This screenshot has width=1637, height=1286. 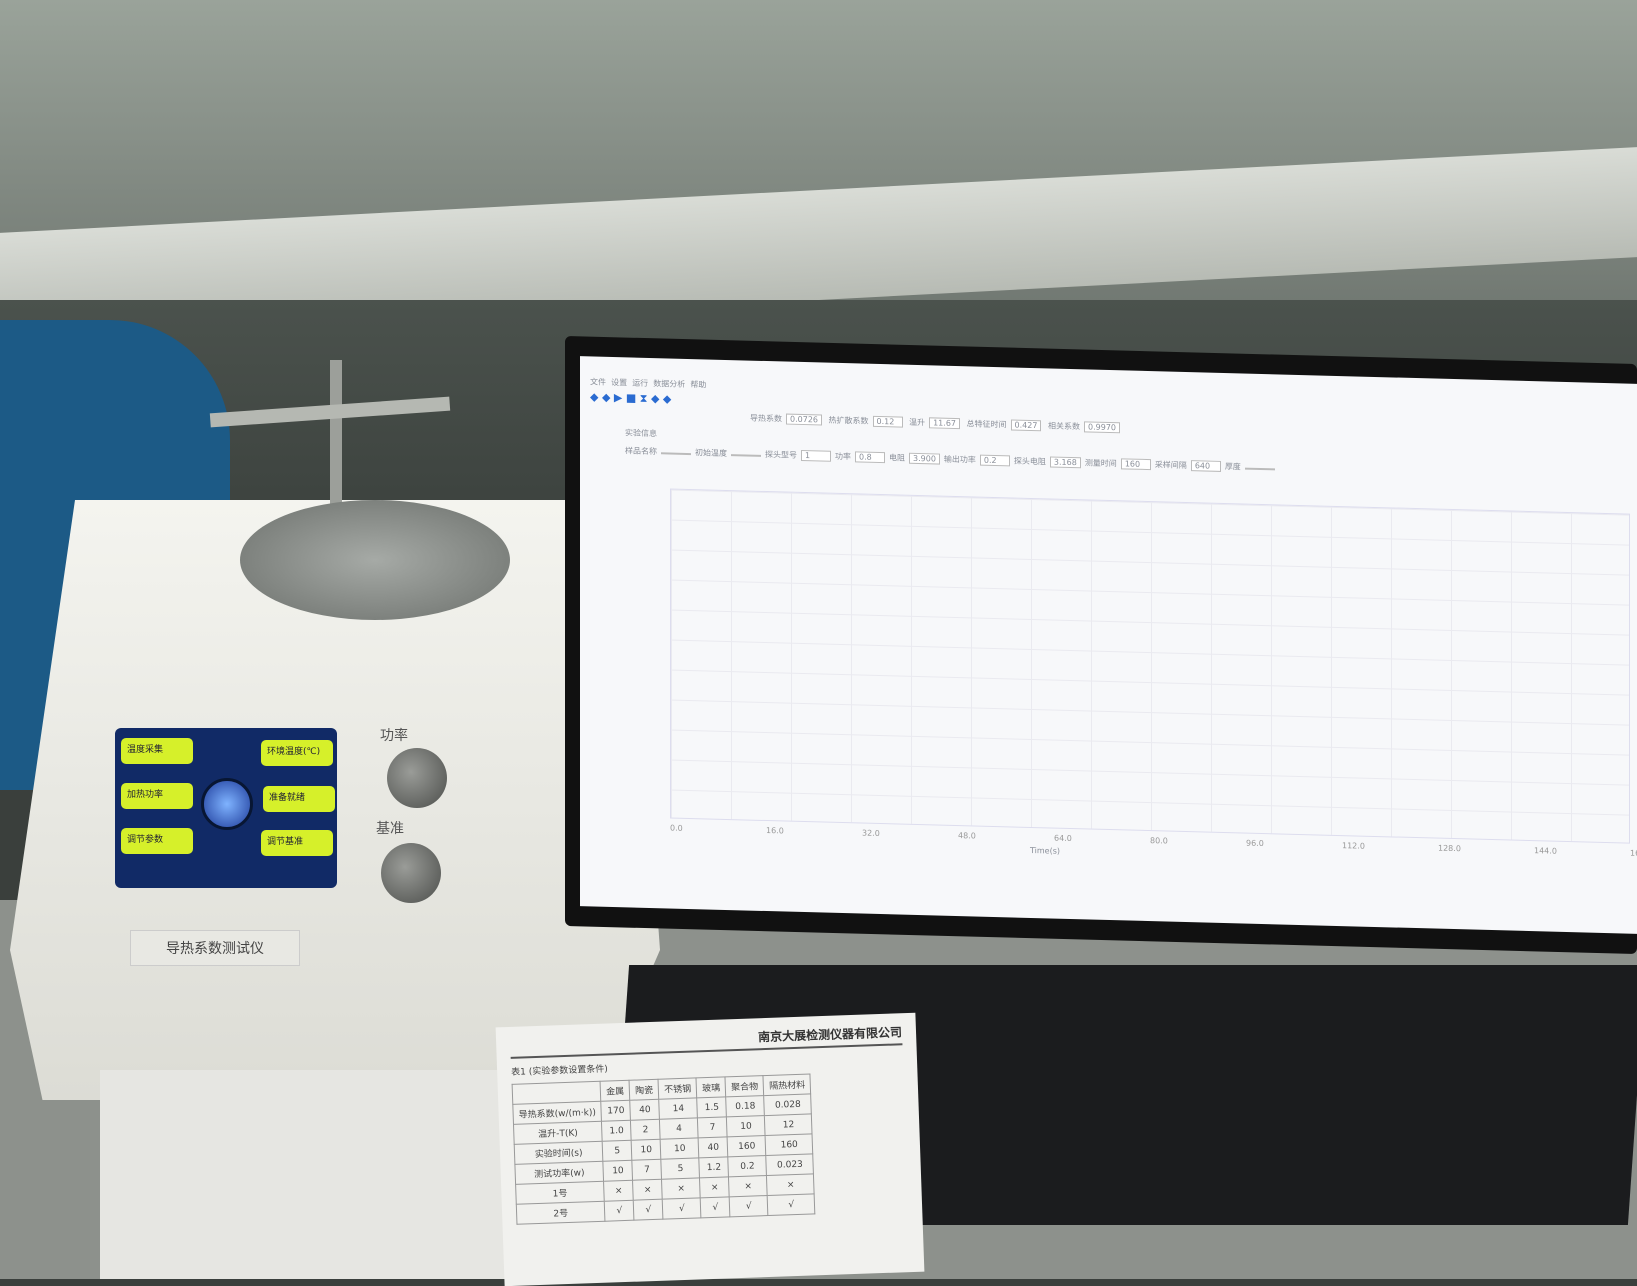 I want to click on param-field: 0.2, so click(x=994, y=460).